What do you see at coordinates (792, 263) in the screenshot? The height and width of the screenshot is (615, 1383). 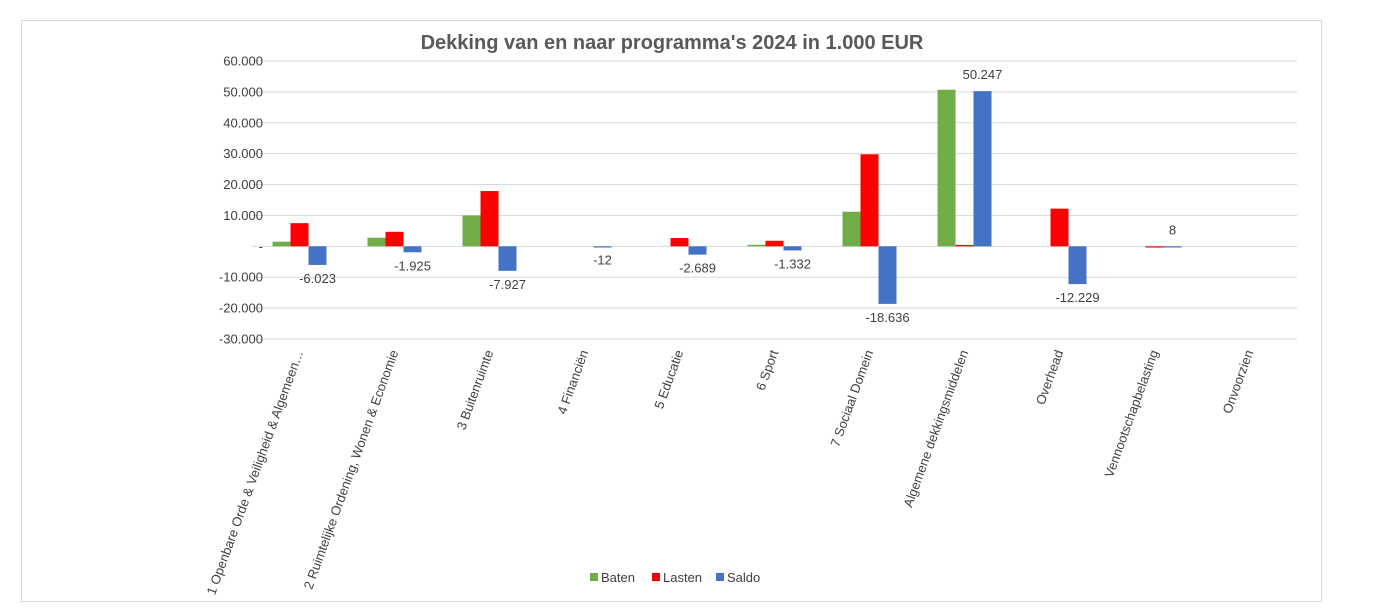 I see `data-label: -1.332` at bounding box center [792, 263].